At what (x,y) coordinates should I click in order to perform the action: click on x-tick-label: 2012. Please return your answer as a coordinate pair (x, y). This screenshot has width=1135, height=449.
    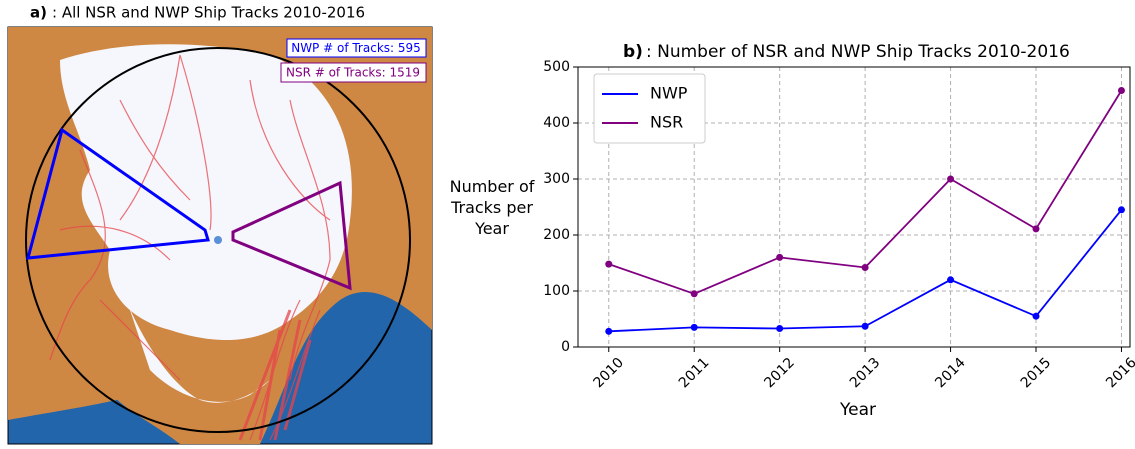
    Looking at the image, I should click on (779, 373).